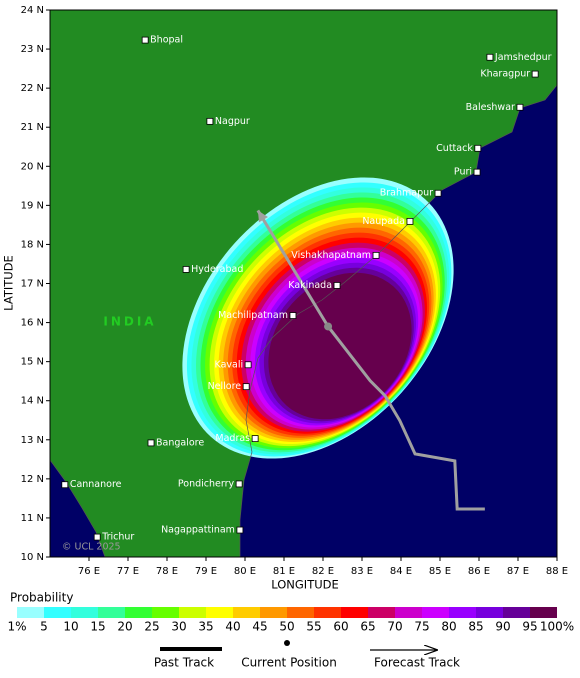 This screenshot has height=678, width=580. I want to click on city-label: Kavali, so click(229, 364).